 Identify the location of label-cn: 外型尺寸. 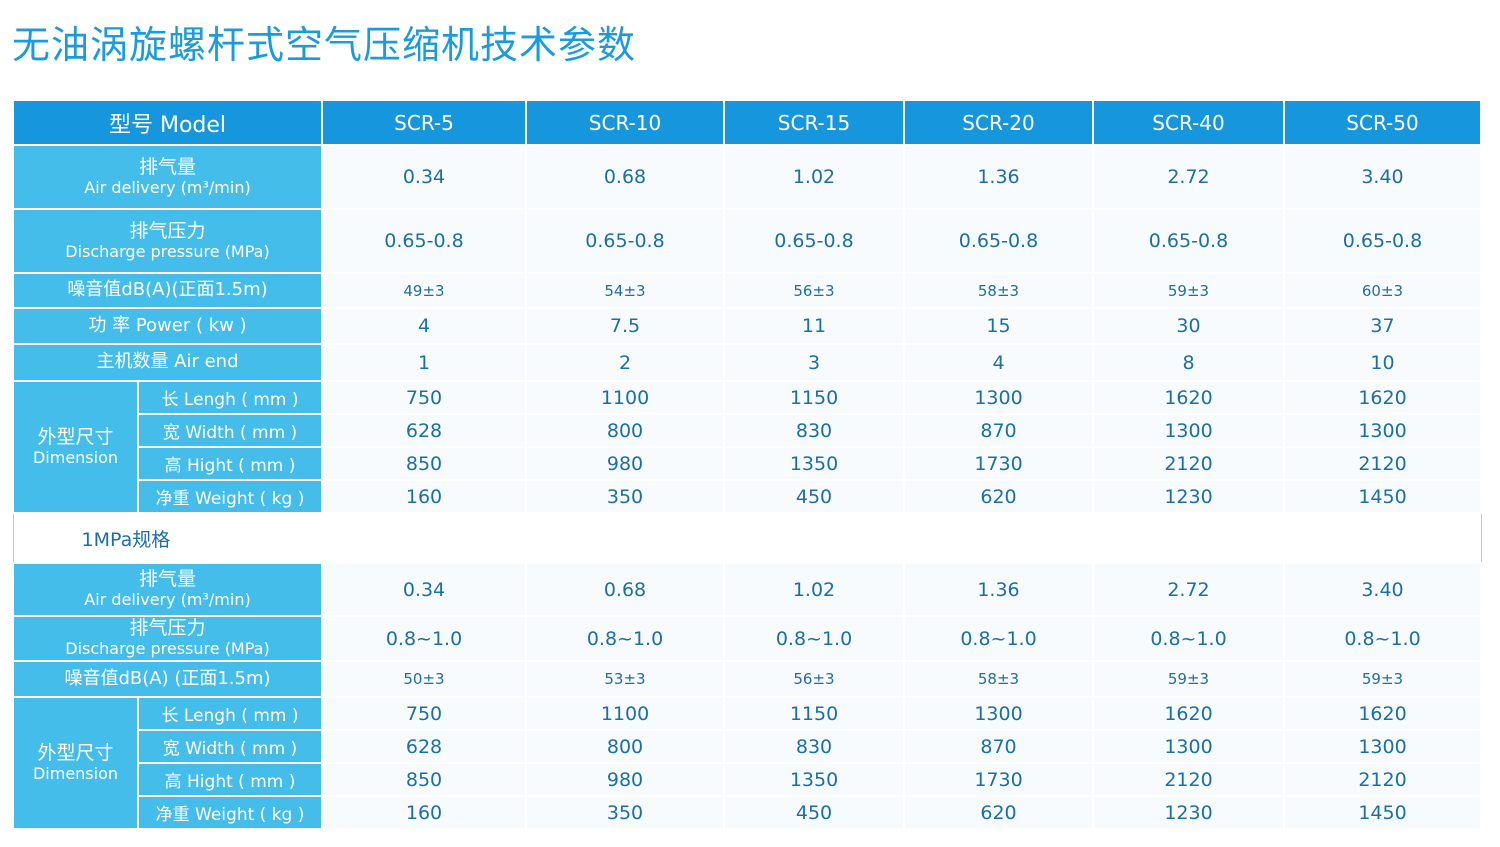
(75, 436).